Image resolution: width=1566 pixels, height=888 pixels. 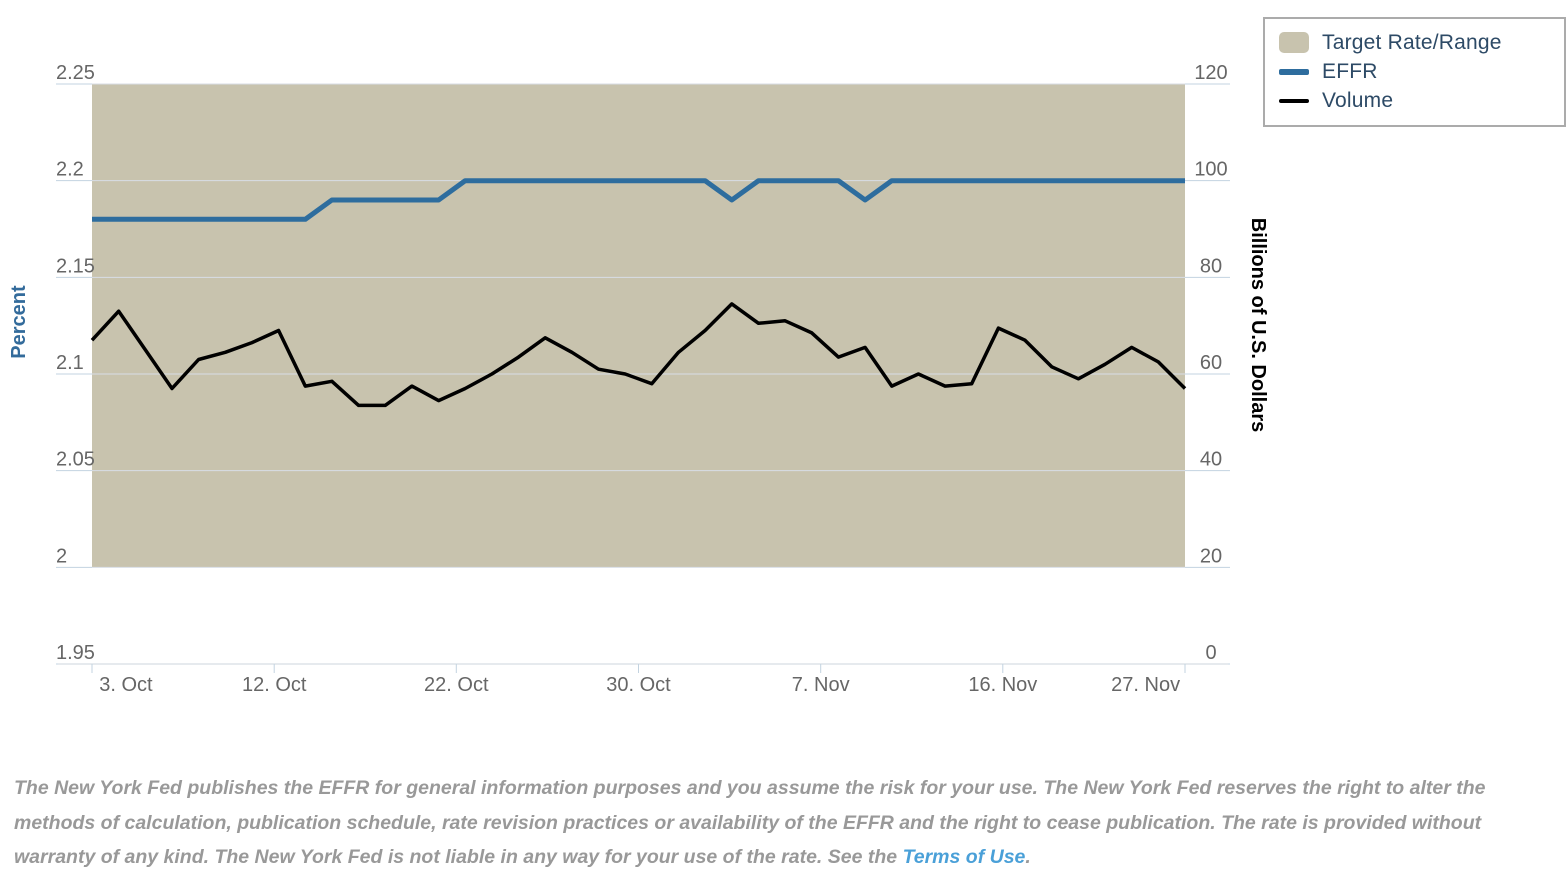 I want to click on x-axis-tick-label: 27. Nov, so click(x=1145, y=685).